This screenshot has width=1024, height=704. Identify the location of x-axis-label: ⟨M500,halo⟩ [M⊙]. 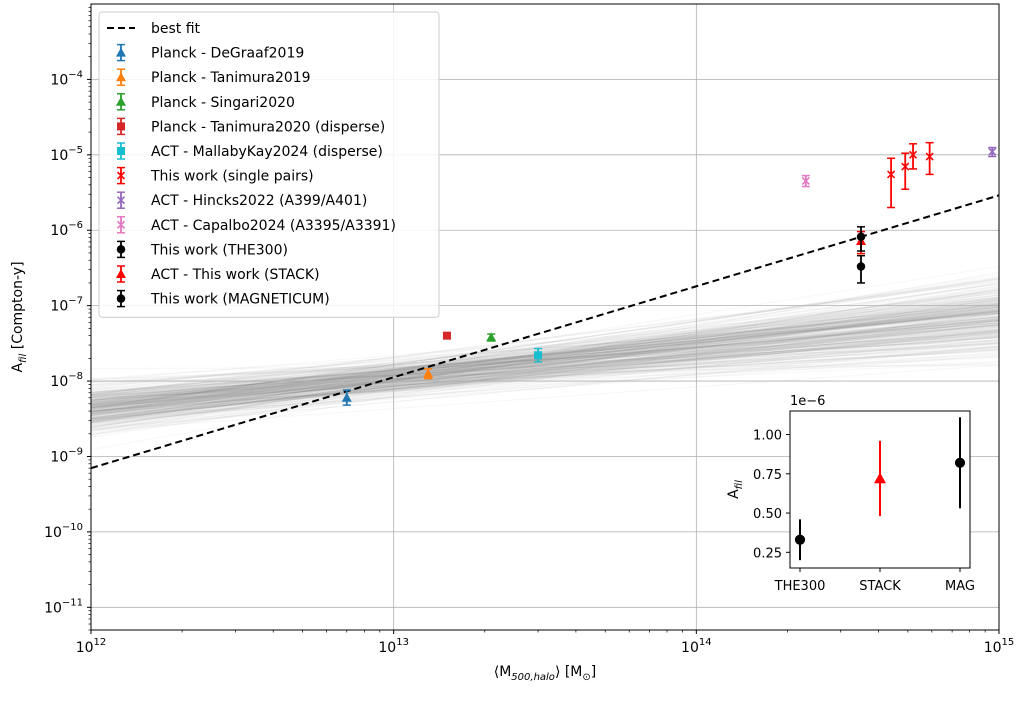
(545, 673).